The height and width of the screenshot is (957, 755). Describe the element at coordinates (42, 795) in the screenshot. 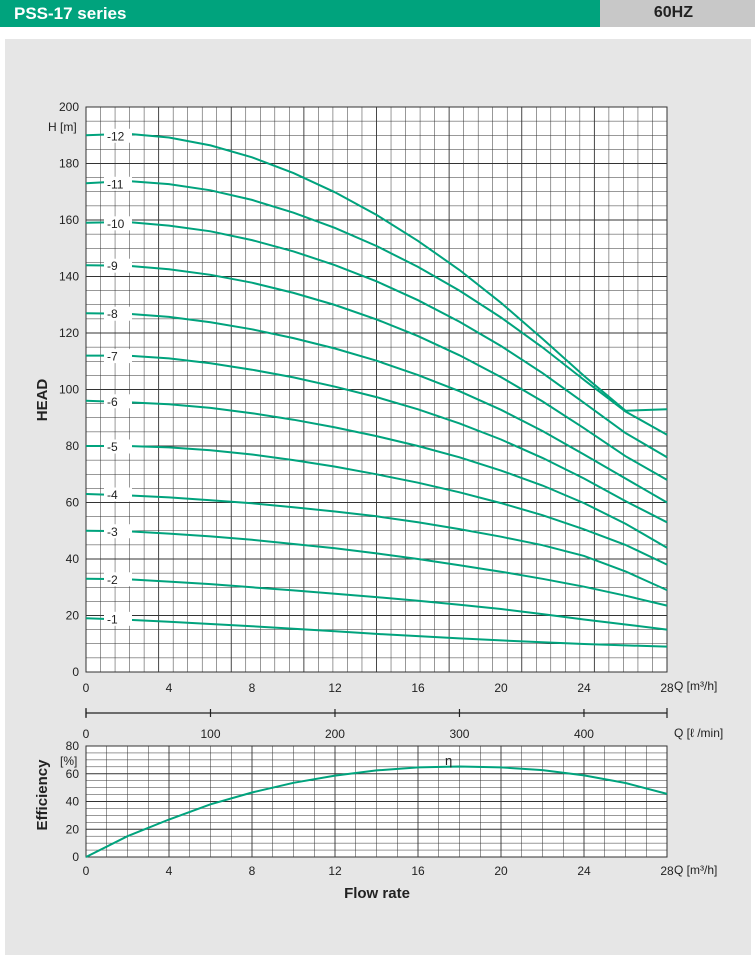

I see `eff-y-axis-title: Efficiency` at that location.